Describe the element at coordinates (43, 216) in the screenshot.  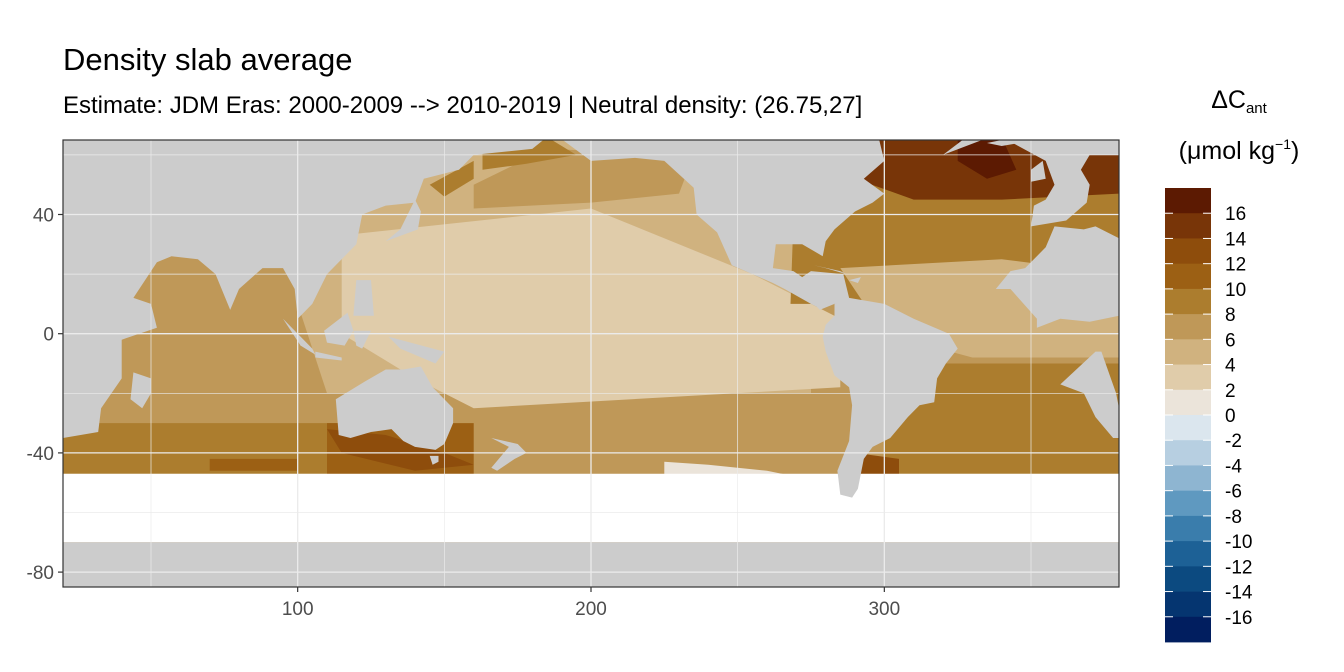
I see `y-tick-label: 40` at that location.